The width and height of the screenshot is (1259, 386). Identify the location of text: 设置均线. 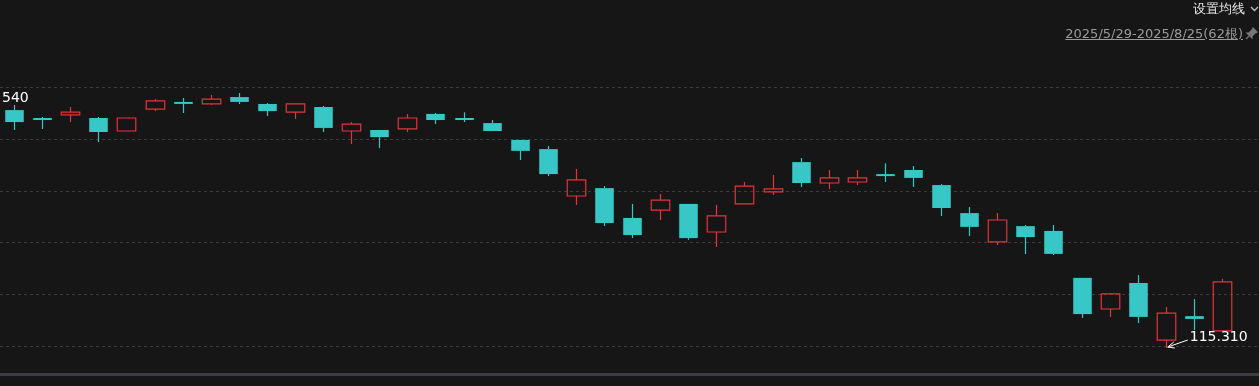
(1219, 9).